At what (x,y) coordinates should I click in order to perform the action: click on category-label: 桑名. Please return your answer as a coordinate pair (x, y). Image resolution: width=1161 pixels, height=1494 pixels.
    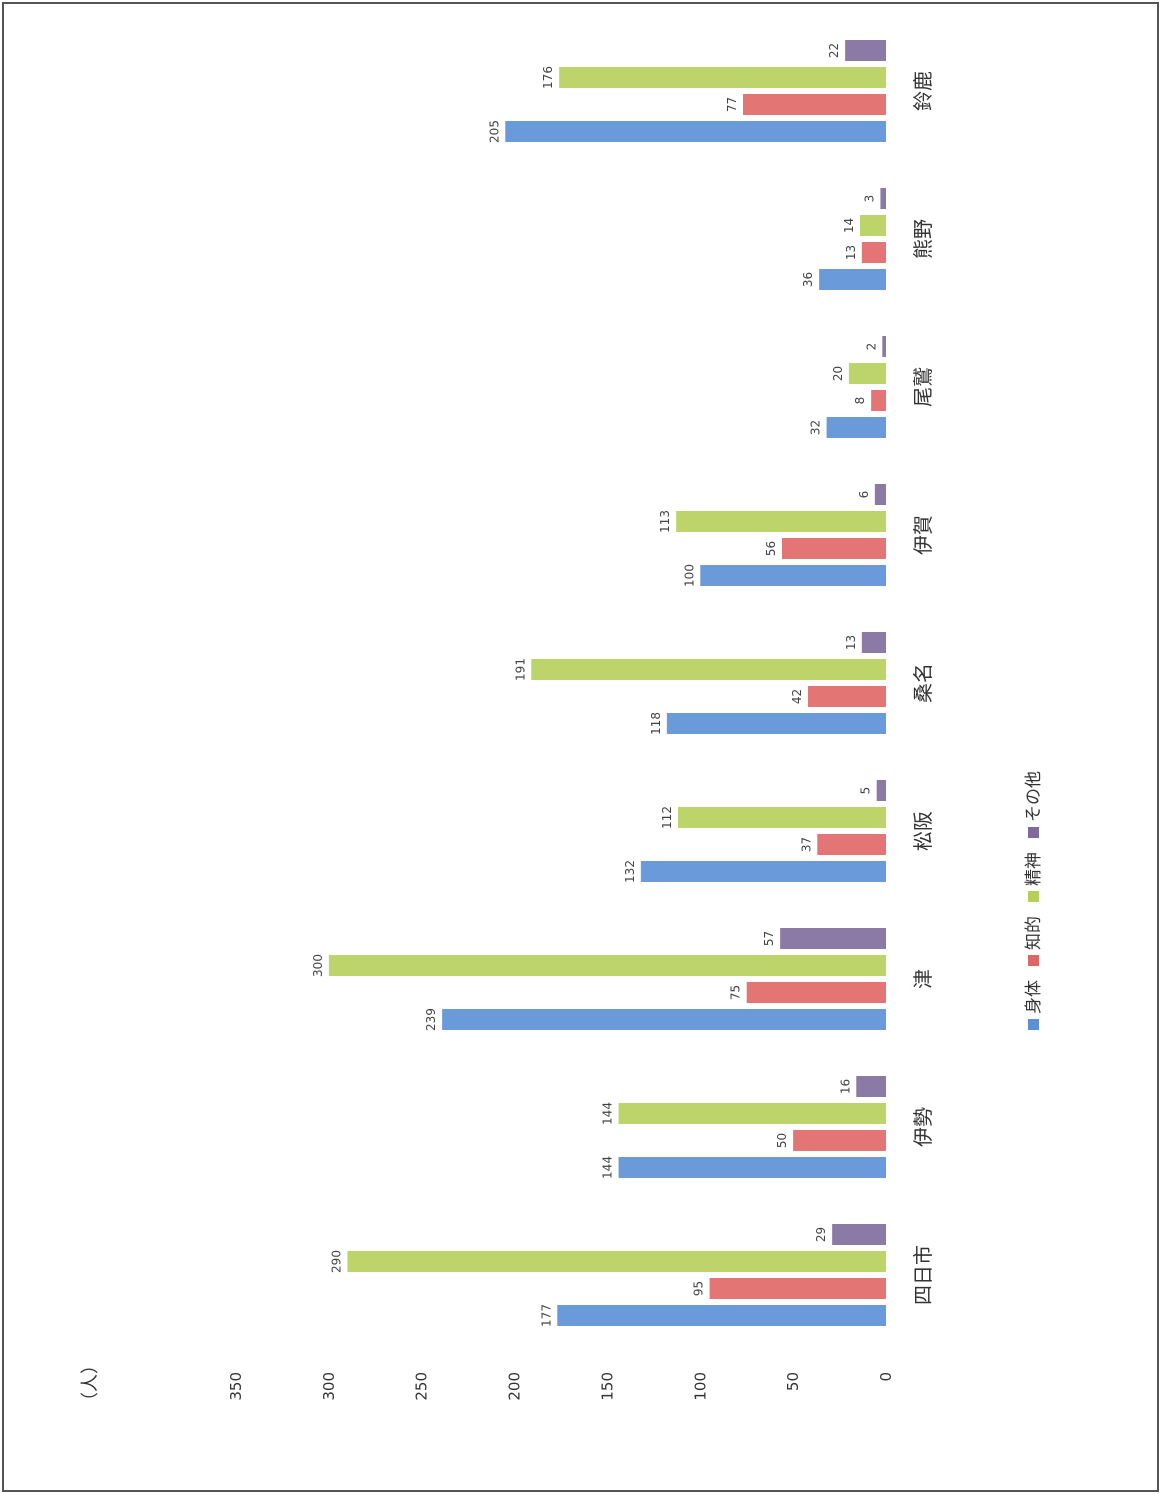
    Looking at the image, I should click on (923, 683).